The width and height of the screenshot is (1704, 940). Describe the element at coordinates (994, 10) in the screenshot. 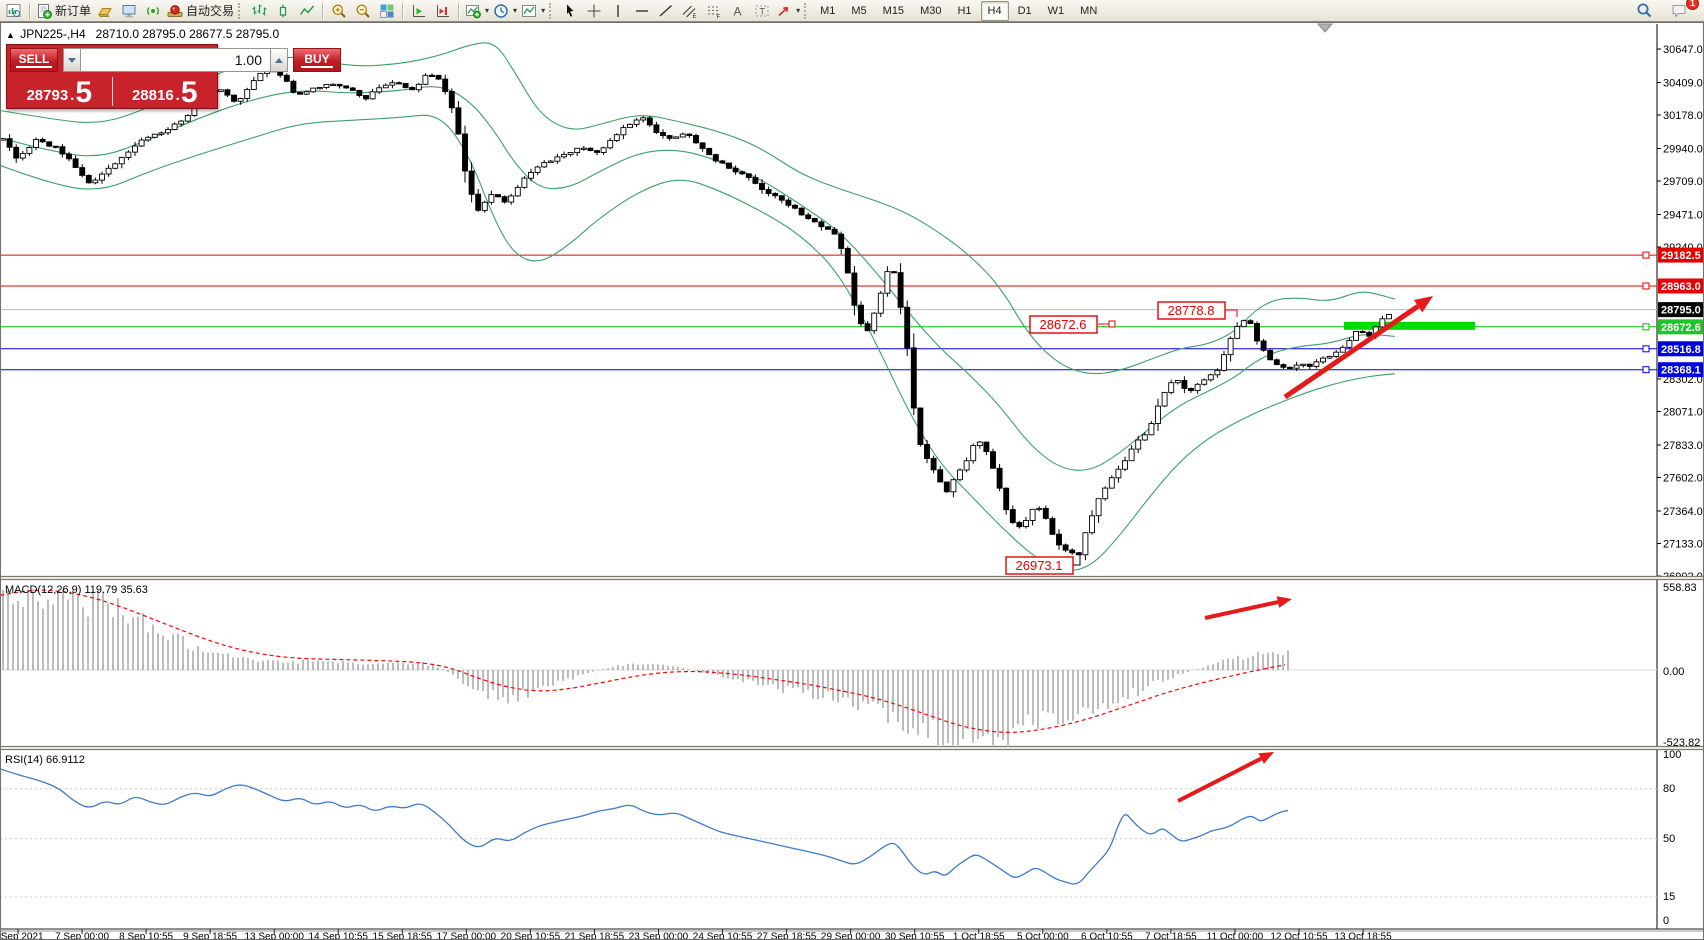

I see `timeframe-H4: H4` at that location.